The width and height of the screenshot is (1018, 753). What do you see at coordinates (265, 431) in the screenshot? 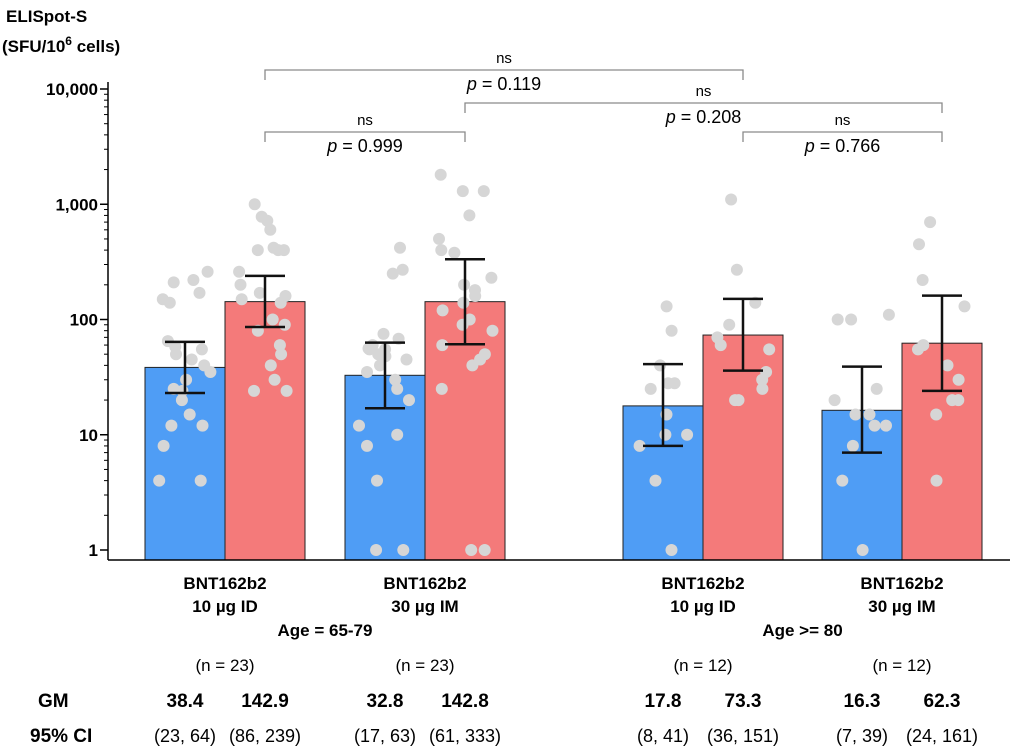
I see `bar-1-red` at bounding box center [265, 431].